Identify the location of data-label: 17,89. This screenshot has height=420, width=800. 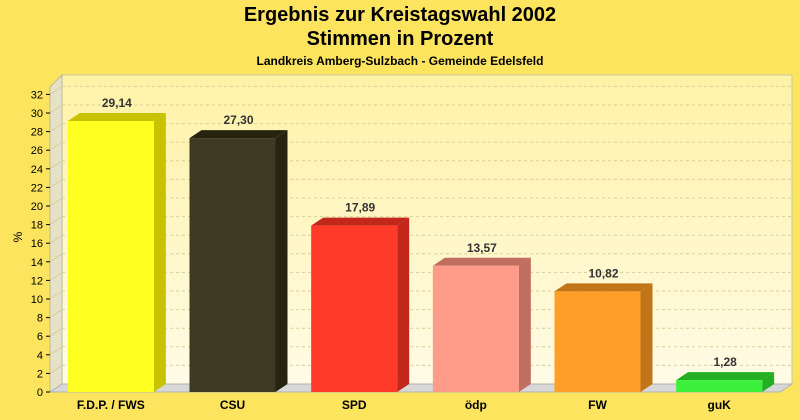
(360, 208).